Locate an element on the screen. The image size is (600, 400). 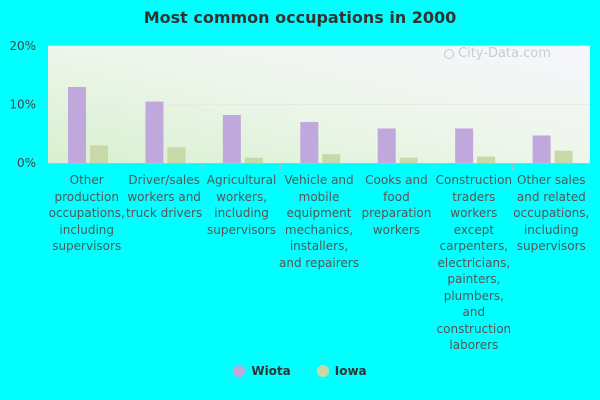
legend-swatch-iowa is located at coordinates (322, 371).